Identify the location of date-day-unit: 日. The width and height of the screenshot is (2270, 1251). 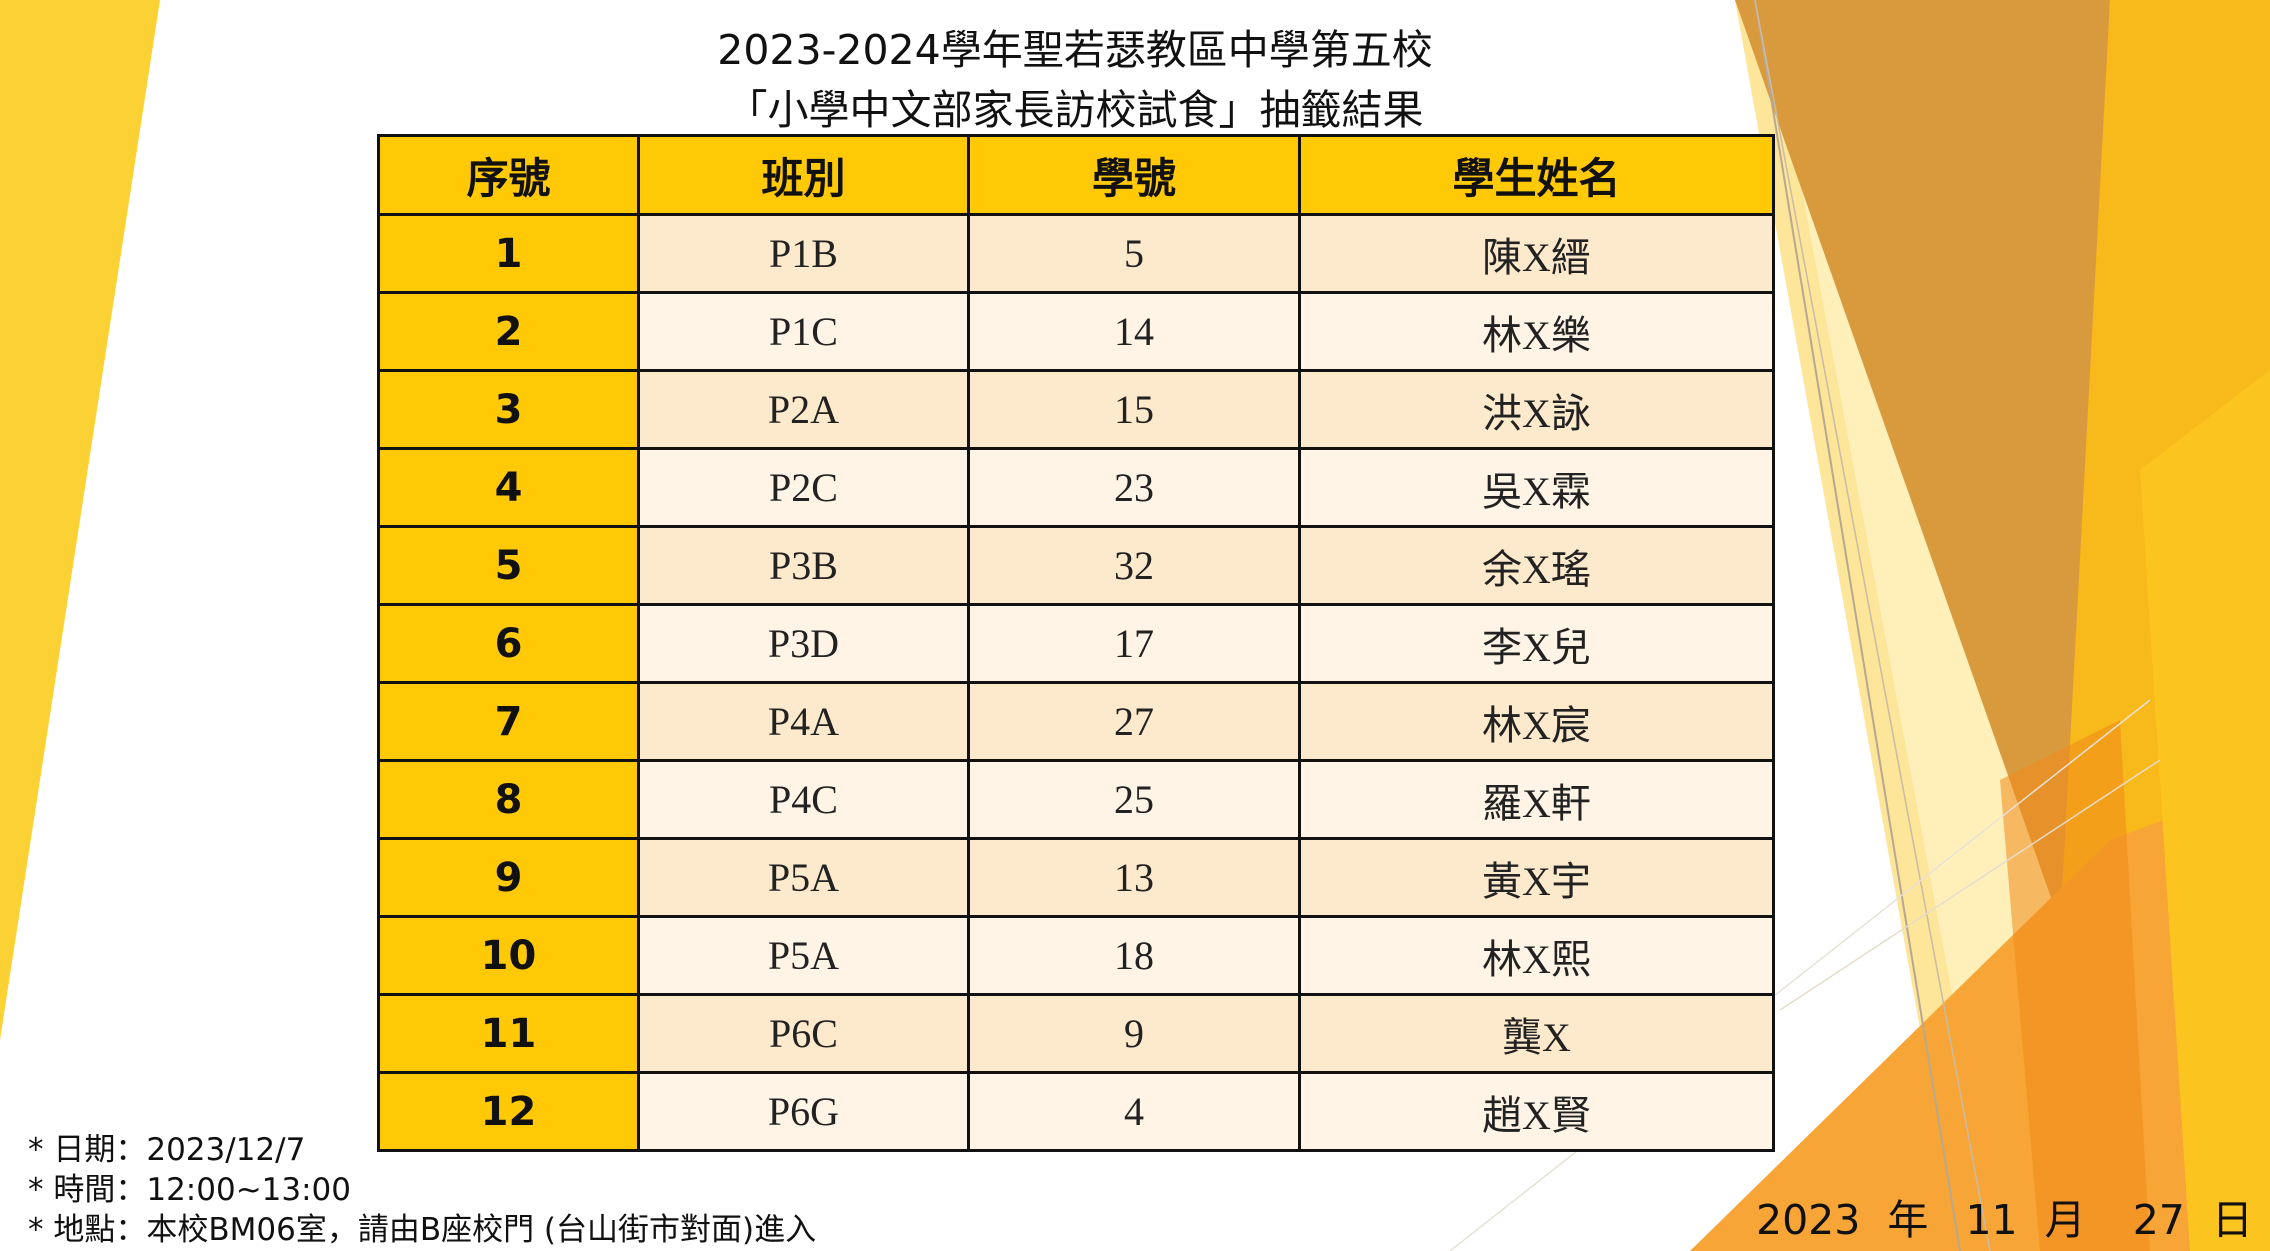
(2232, 1220).